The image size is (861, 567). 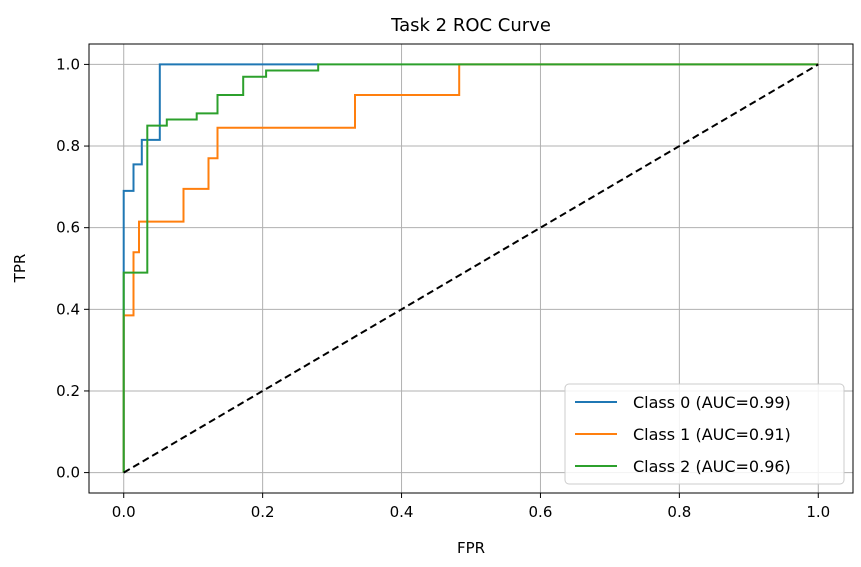 What do you see at coordinates (712, 466) in the screenshot?
I see `legend-label: Class 2 (AUC=0.96)` at bounding box center [712, 466].